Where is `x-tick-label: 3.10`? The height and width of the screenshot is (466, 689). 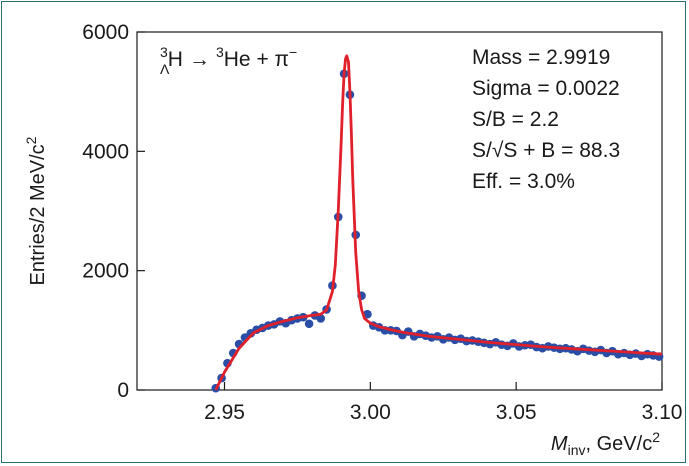 x-tick-label: 3.10 is located at coordinates (662, 412).